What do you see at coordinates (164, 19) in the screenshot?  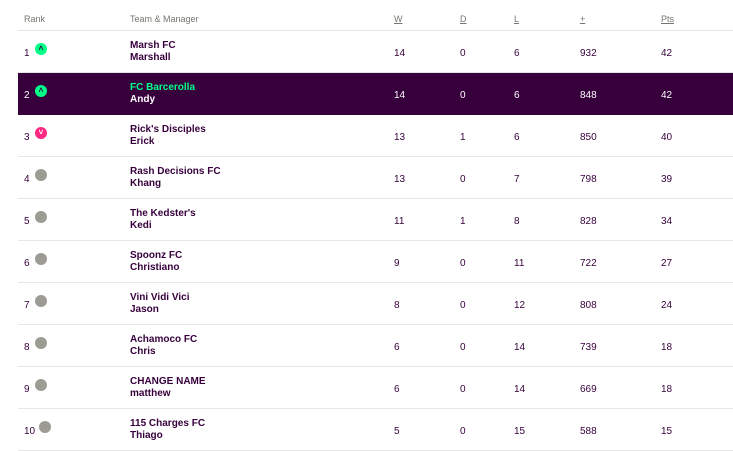 I see `header-team-manager: Team & Manager` at bounding box center [164, 19].